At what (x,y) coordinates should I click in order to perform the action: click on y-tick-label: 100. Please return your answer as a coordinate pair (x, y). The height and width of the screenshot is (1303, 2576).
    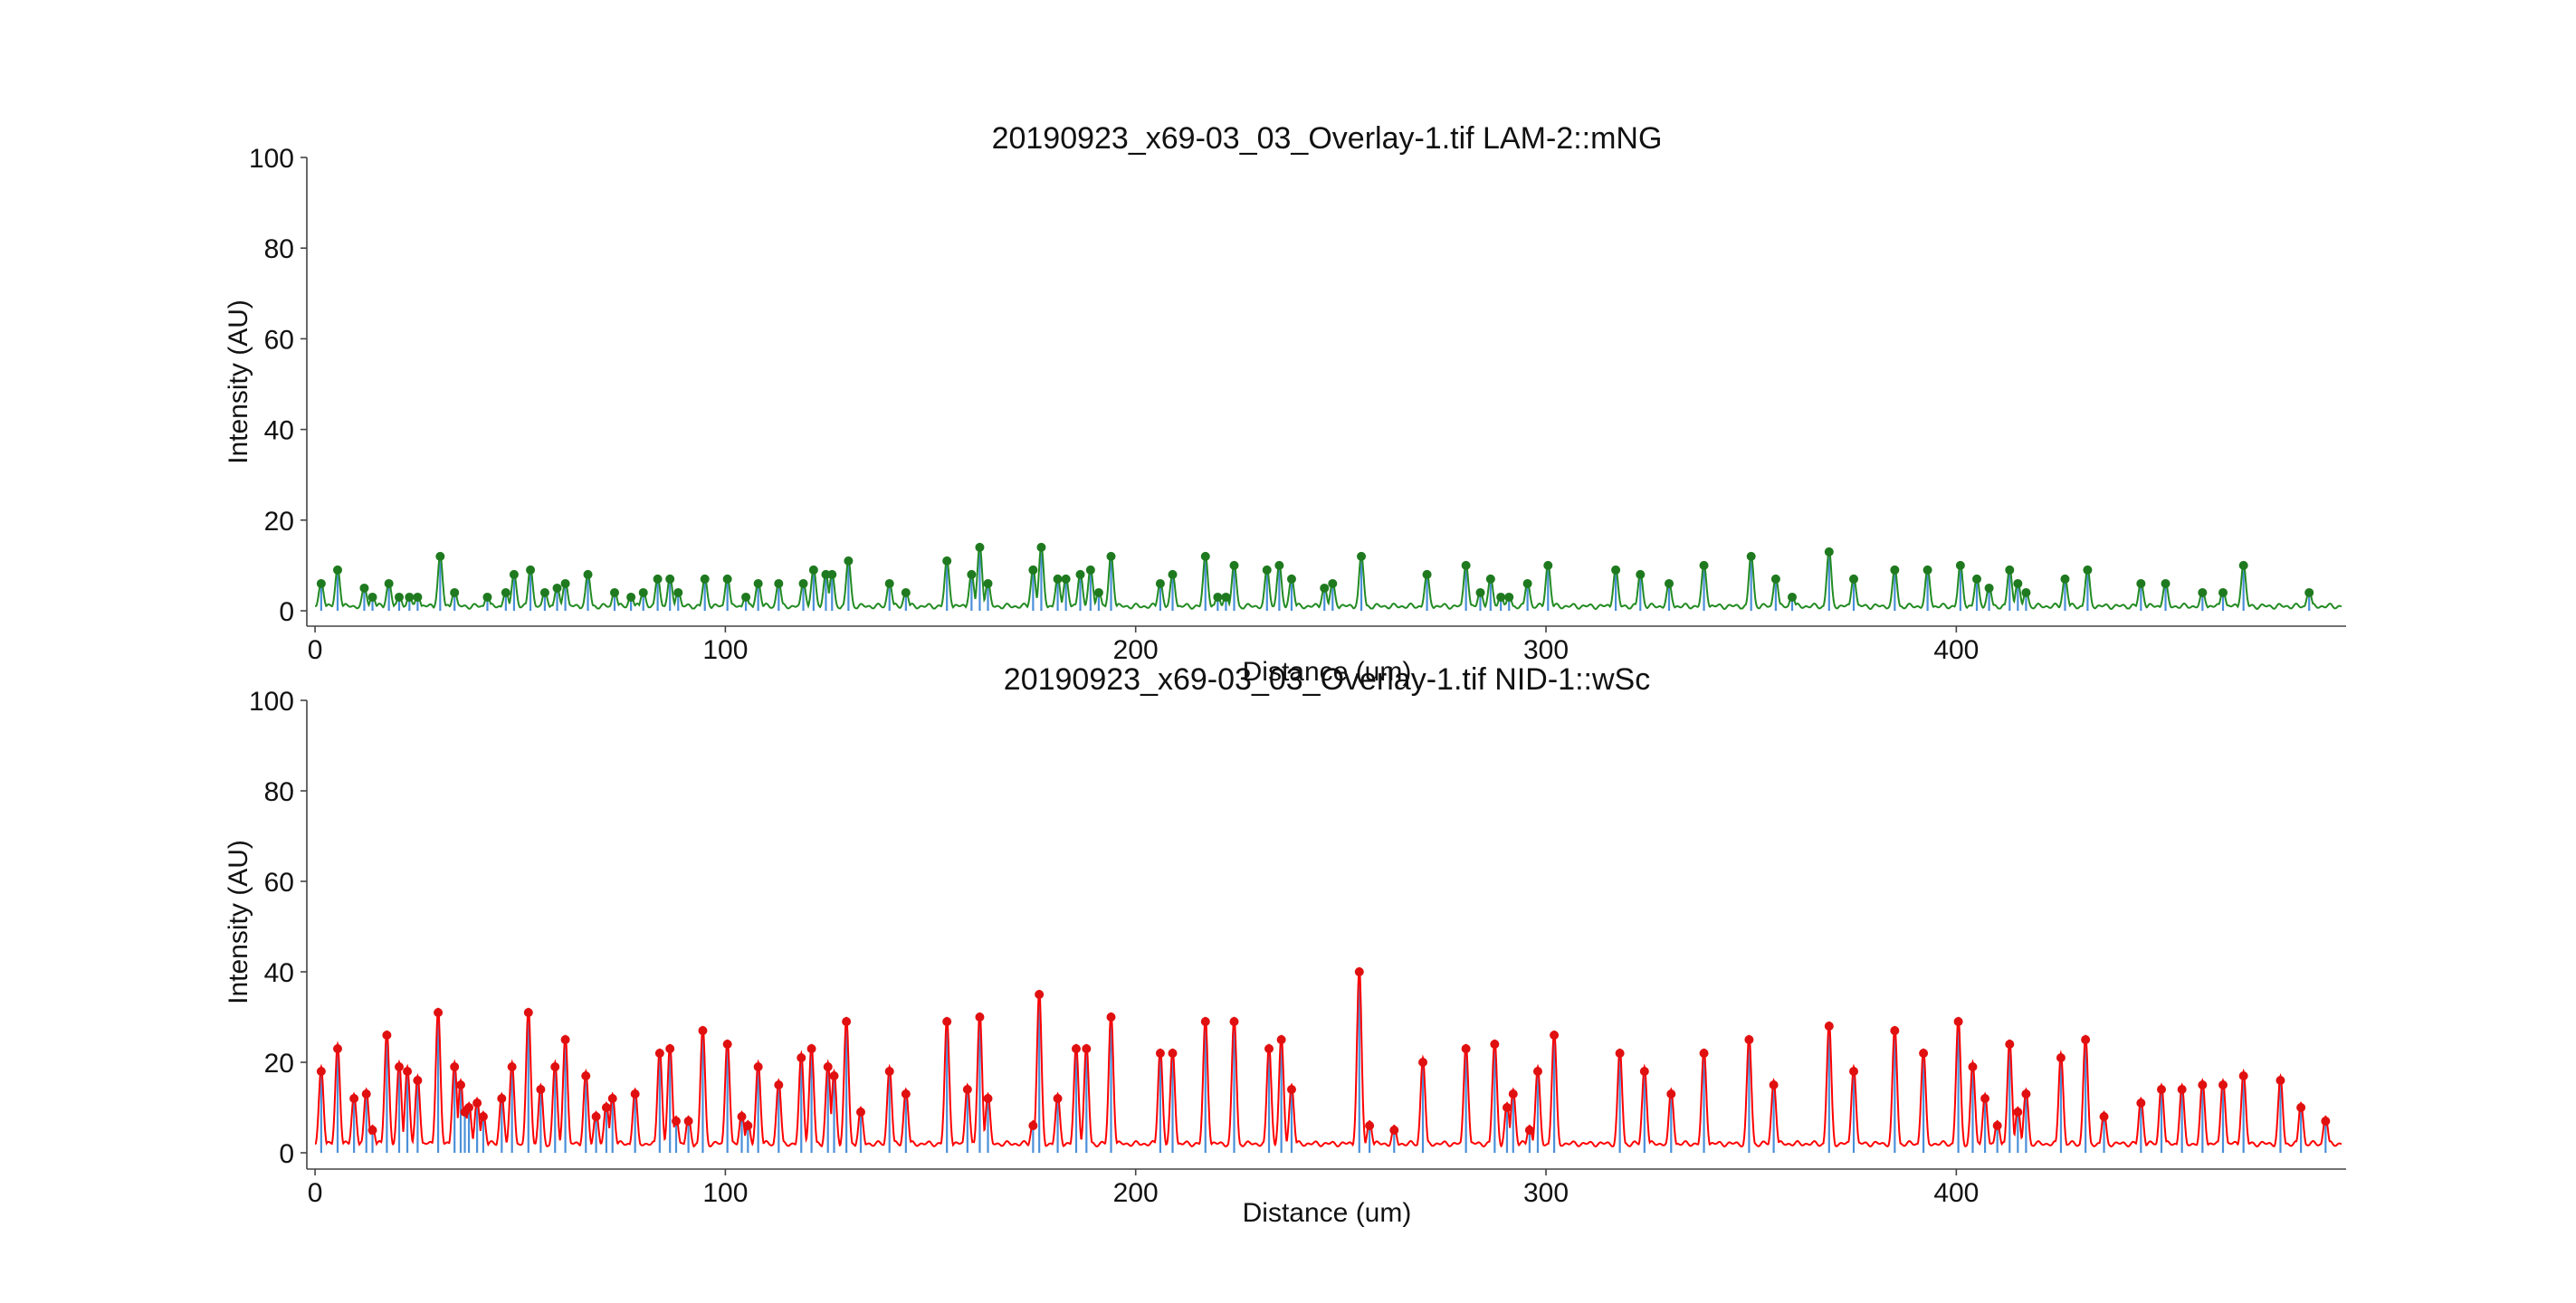
    Looking at the image, I should click on (271, 702).